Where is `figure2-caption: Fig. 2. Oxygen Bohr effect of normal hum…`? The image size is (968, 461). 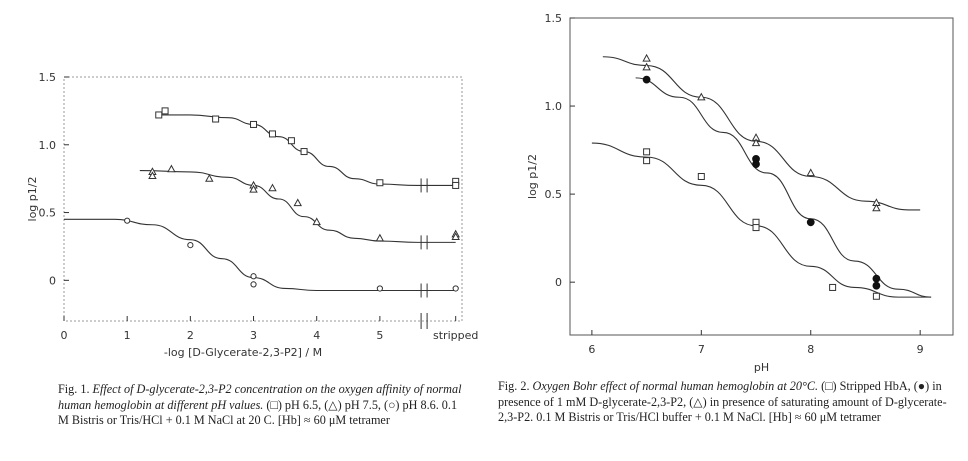 figure2-caption: Fig. 2. Oxygen Bohr effect of normal hum… is located at coordinates (724, 402).